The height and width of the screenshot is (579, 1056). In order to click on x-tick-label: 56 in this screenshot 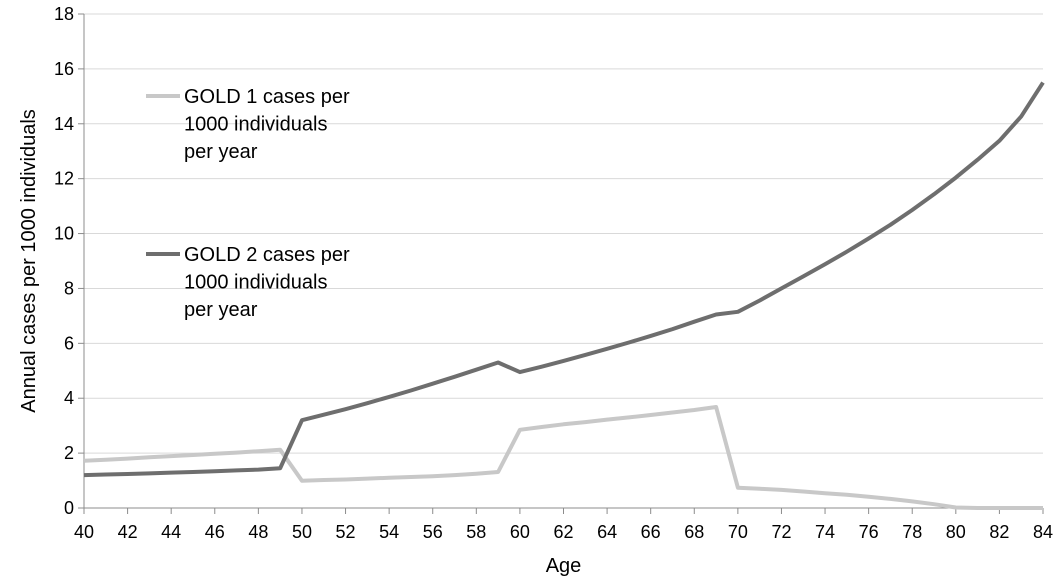, I will do `click(433, 532)`.